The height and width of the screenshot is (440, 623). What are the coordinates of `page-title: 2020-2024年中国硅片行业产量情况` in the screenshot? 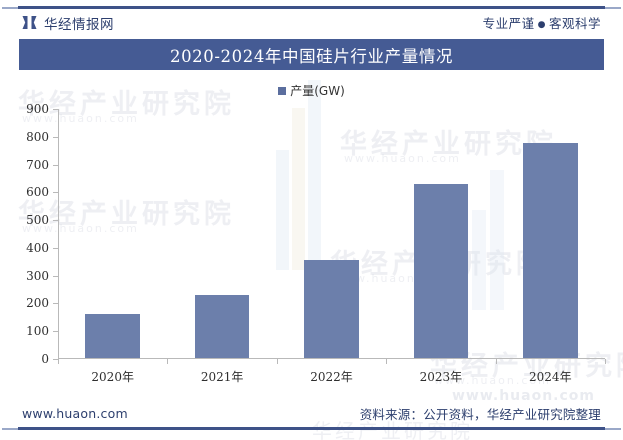 It's located at (311, 56).